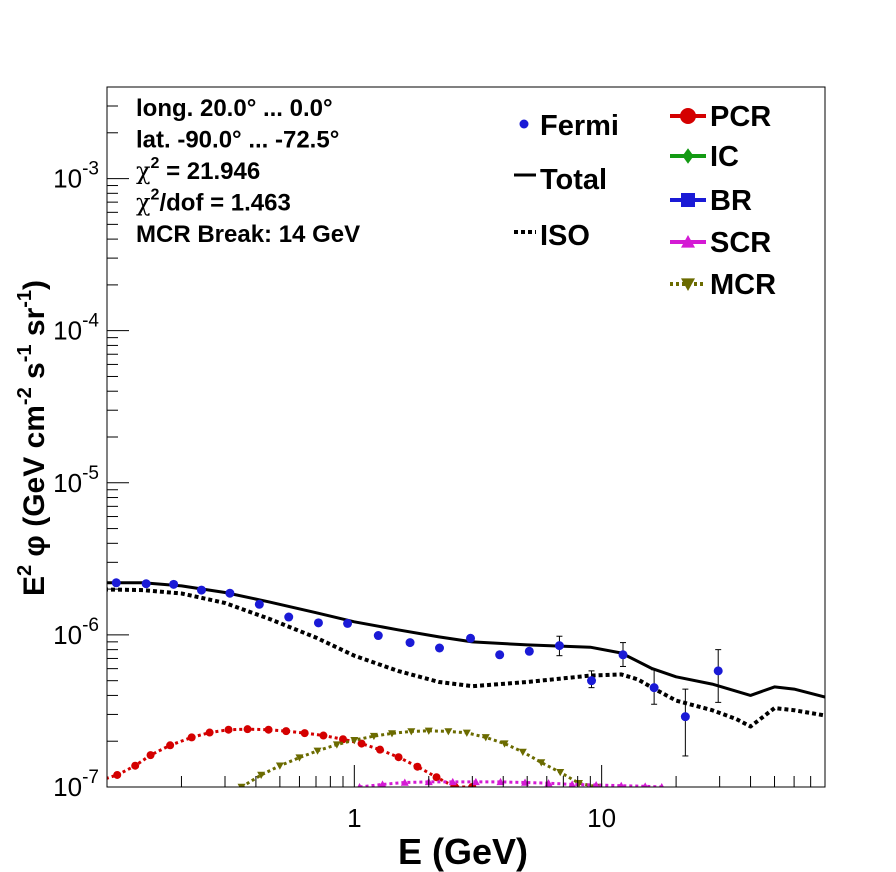  What do you see at coordinates (645, 201) in the screenshot?
I see `legend: Fermi Total ISO PCR IC BR SCR MCR` at bounding box center [645, 201].